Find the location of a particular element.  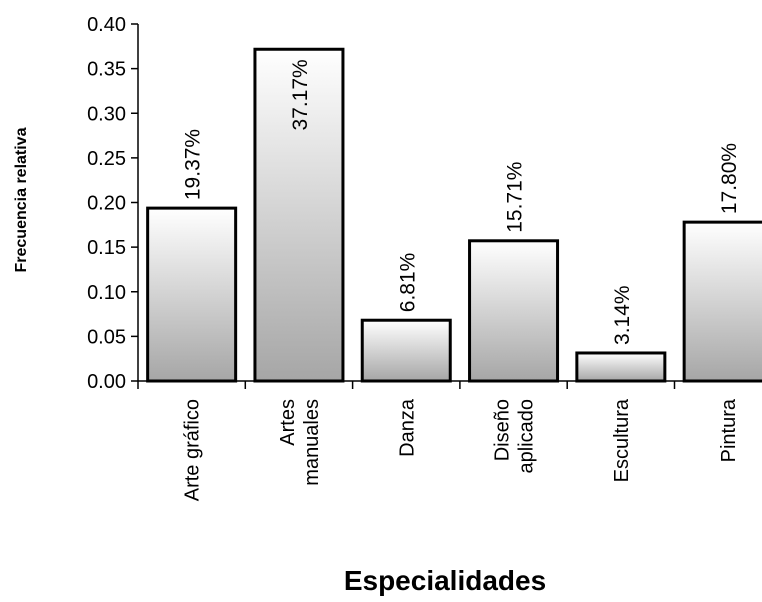

category-label: Danza is located at coordinates (407, 427).